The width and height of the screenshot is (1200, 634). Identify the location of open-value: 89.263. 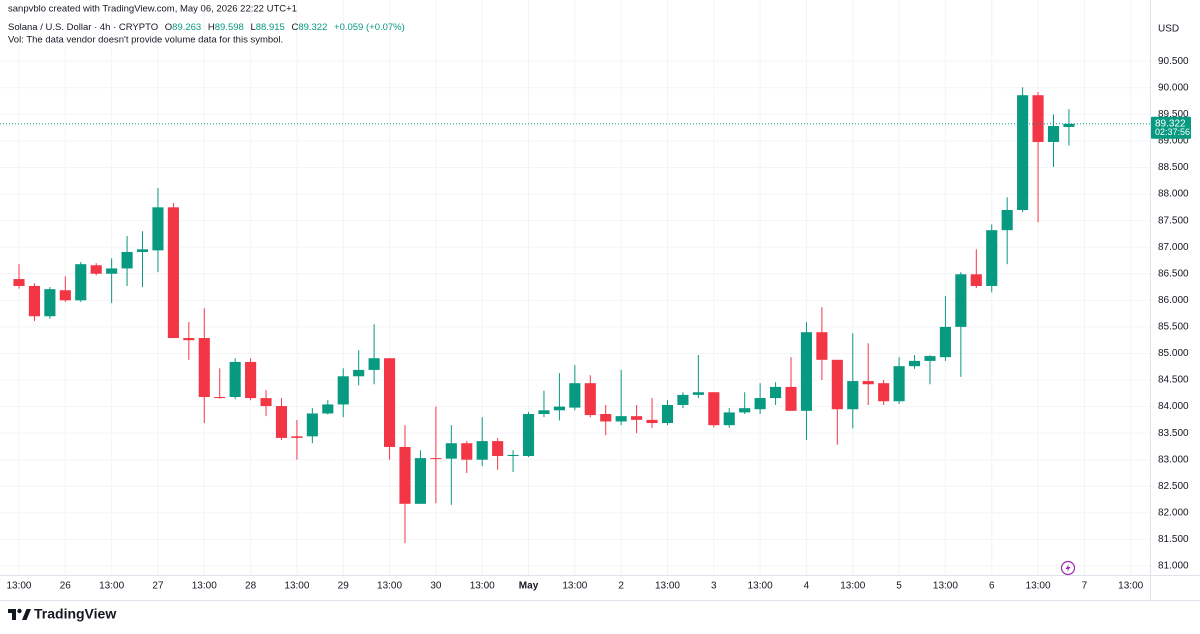
(186, 27).